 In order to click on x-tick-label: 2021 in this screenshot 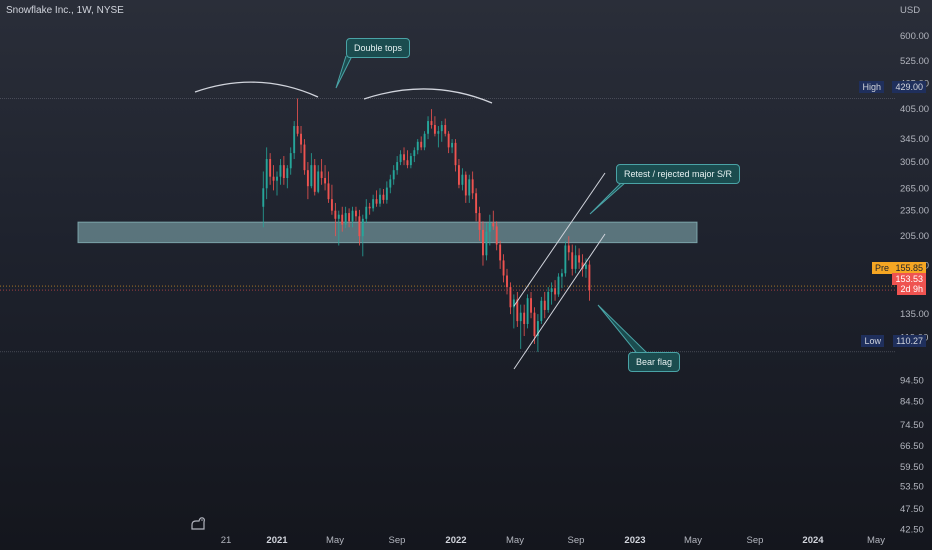, I will do `click(277, 540)`.